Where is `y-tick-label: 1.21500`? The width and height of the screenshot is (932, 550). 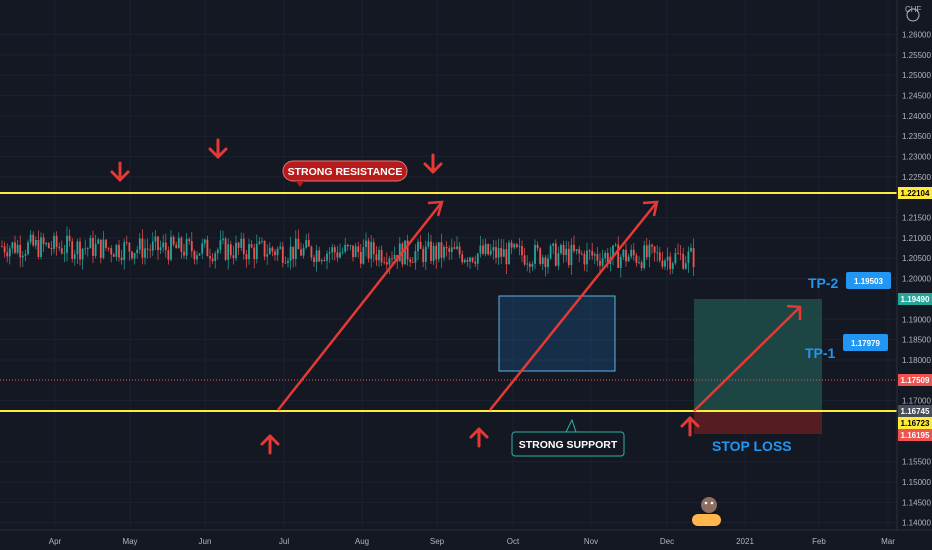
y-tick-label: 1.21500 is located at coordinates (916, 218).